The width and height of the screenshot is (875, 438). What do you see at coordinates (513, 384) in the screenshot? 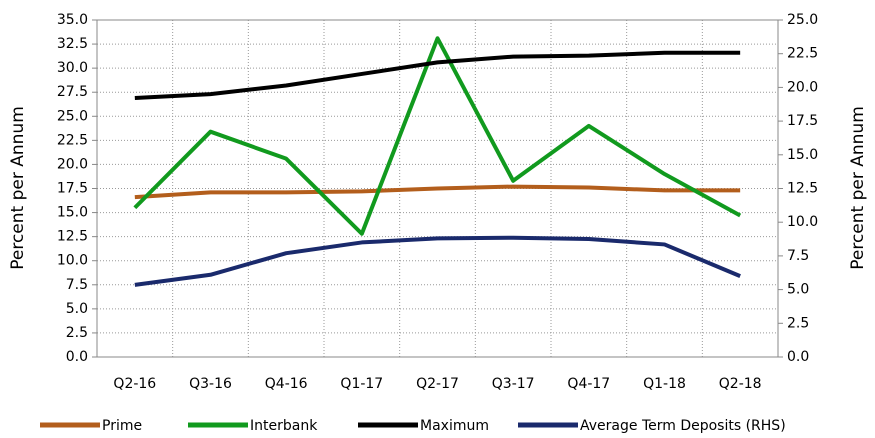
I see `x-tick-label: Q3-17` at bounding box center [513, 384].